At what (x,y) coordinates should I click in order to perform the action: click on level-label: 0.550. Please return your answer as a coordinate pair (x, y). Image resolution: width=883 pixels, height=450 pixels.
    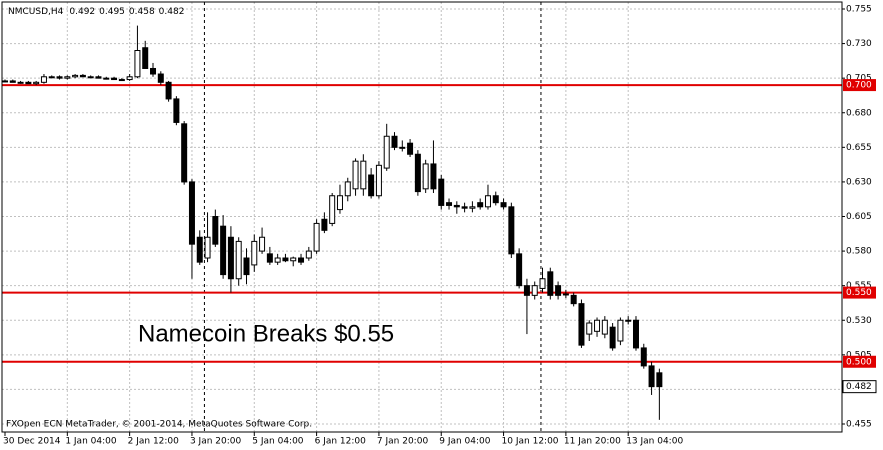
    Looking at the image, I should click on (859, 293).